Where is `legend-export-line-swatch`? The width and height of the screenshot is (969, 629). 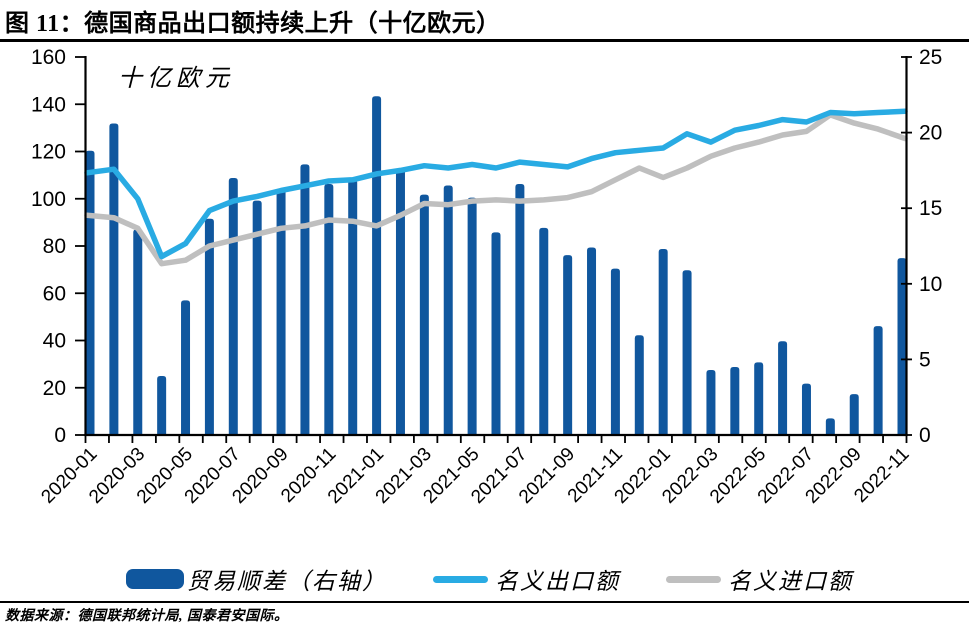 legend-export-line-swatch is located at coordinates (460, 579).